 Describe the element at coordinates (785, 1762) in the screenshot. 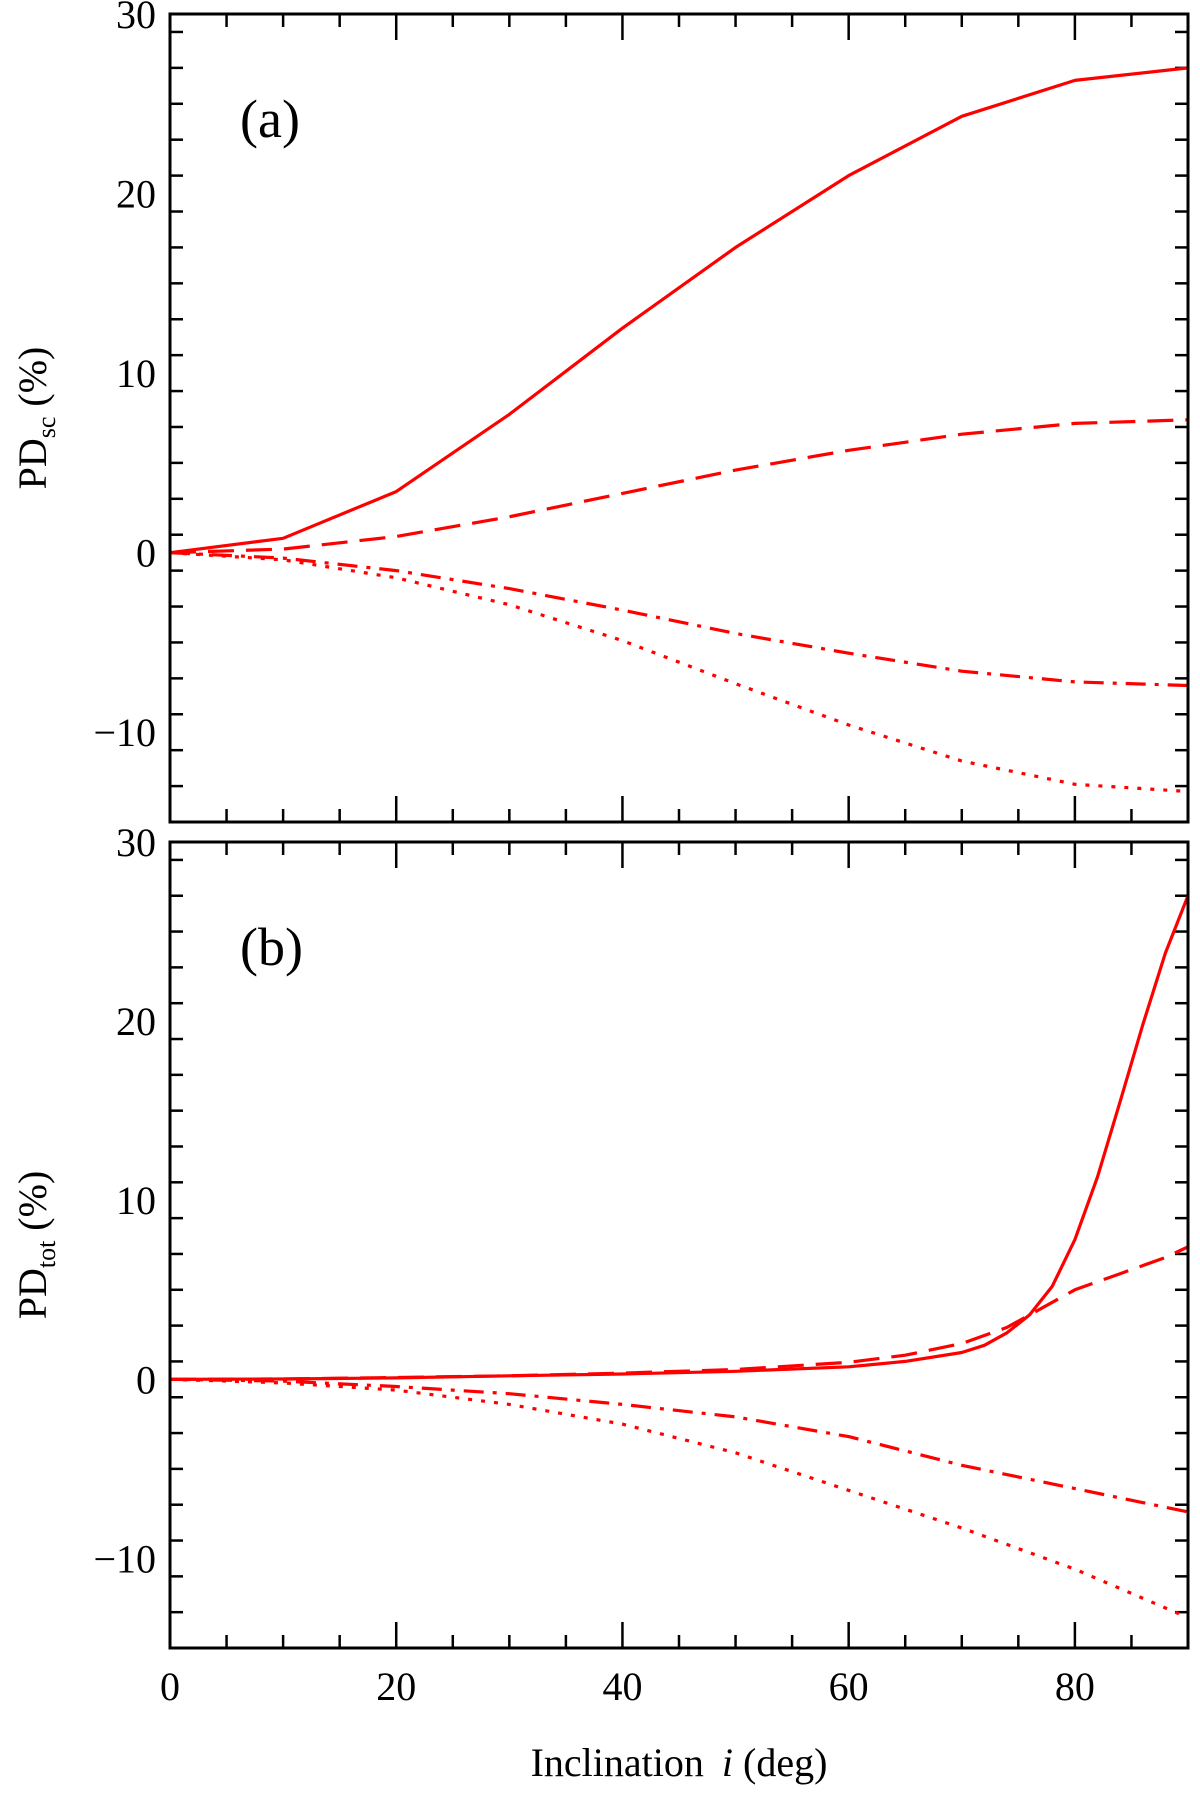

I see `x-axis-label-unit: (deg)` at that location.